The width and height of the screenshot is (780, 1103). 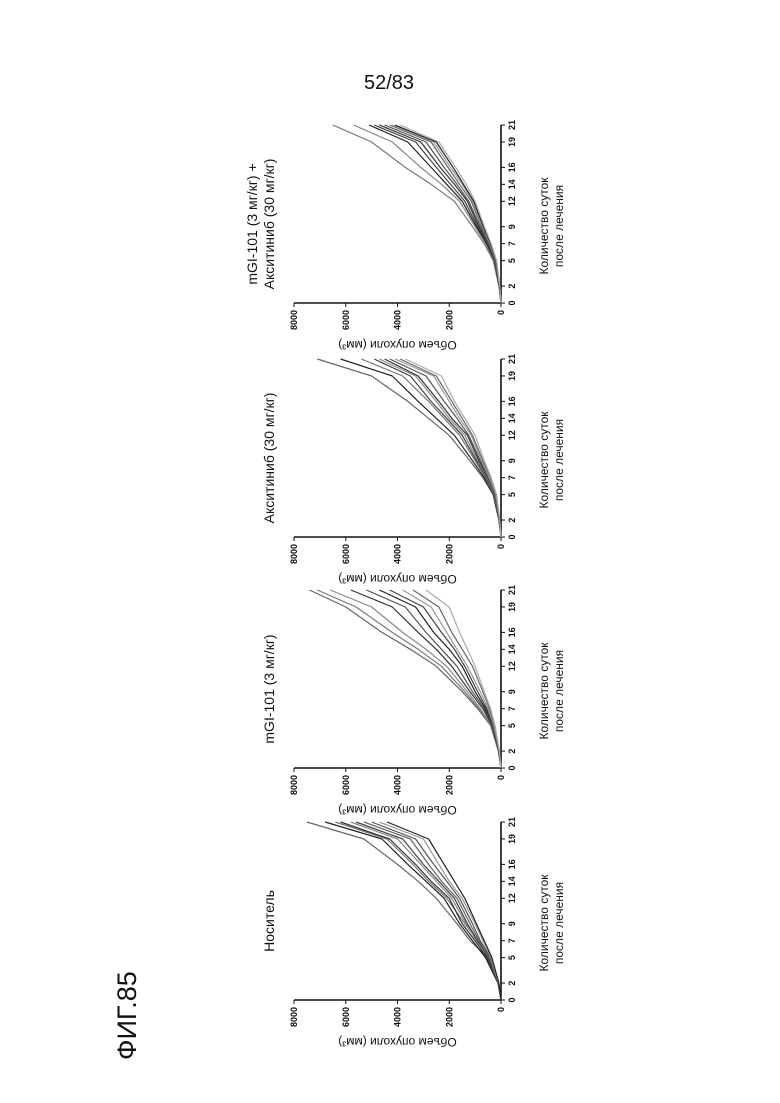 What do you see at coordinates (269, 921) in the screenshot?
I see `chart-title: Носитель` at bounding box center [269, 921].